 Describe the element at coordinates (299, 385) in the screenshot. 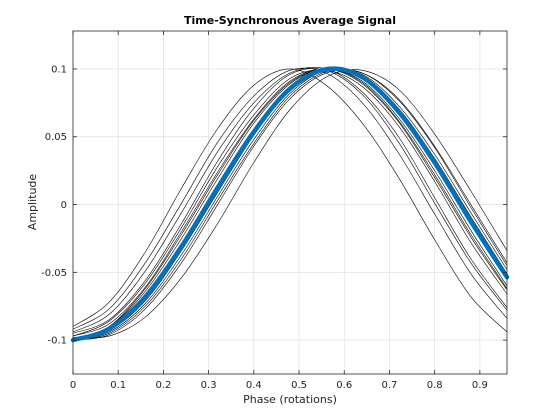

I see `x-tick-label: 0.5` at that location.